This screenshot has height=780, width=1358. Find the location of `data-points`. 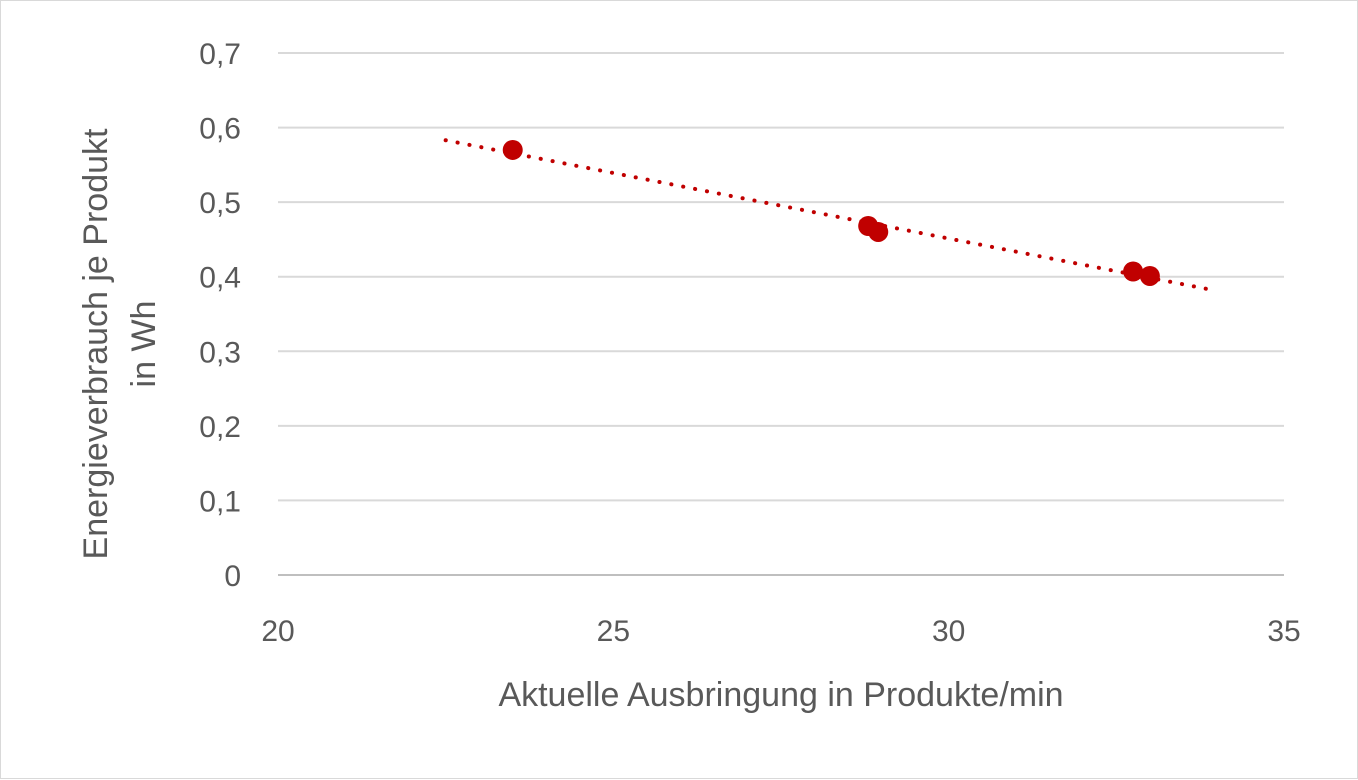

data-points is located at coordinates (831, 212).